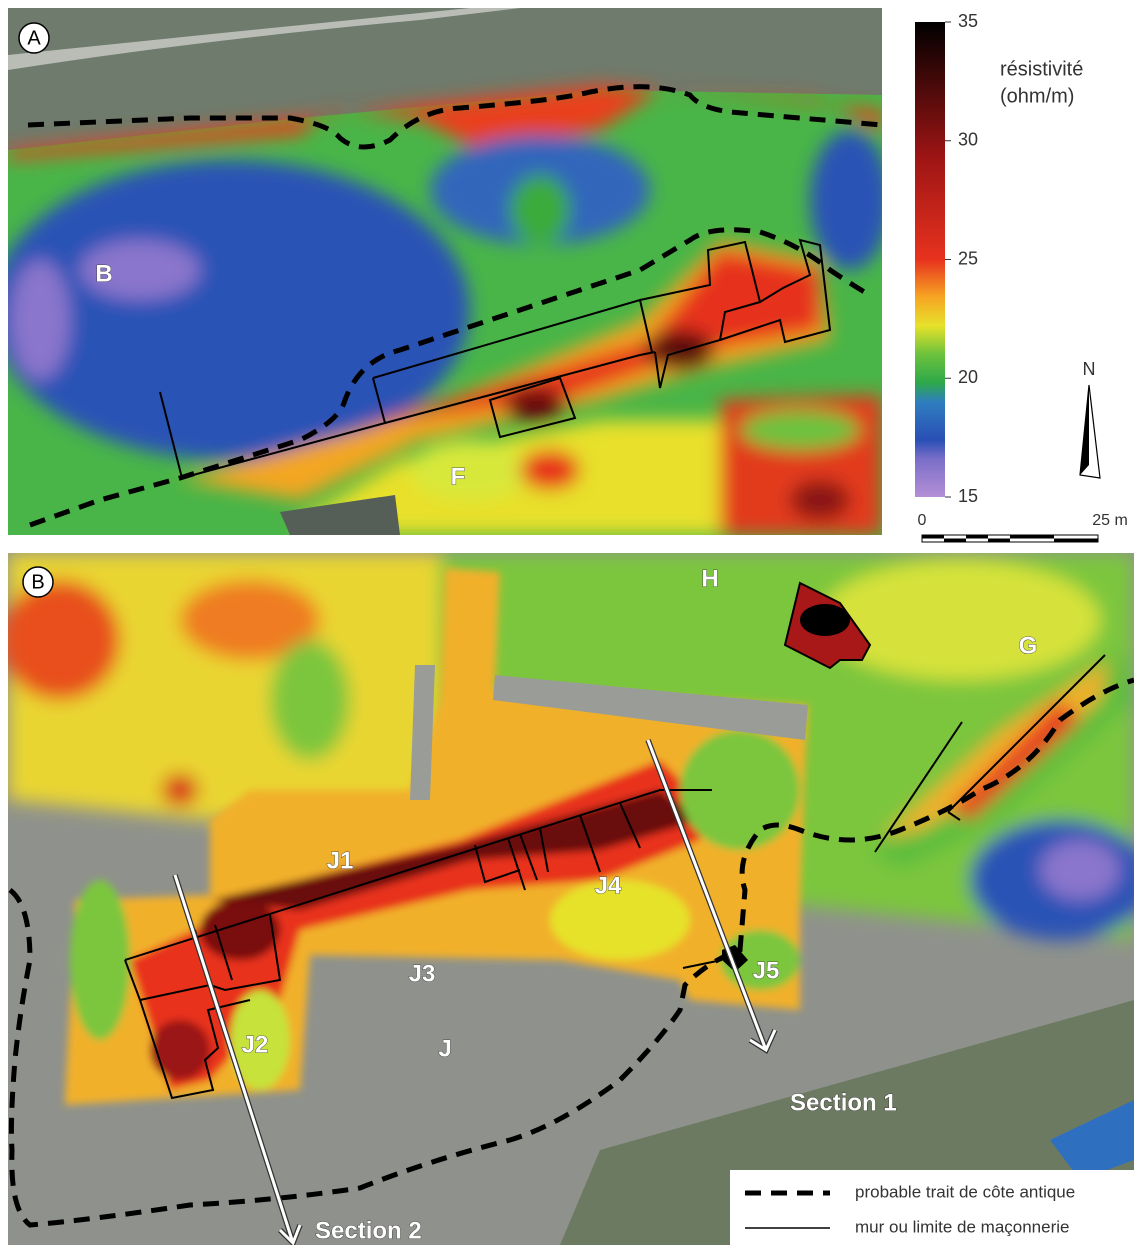 The width and height of the screenshot is (1134, 1245). What do you see at coordinates (930, 259) in the screenshot?
I see `colorbar` at bounding box center [930, 259].